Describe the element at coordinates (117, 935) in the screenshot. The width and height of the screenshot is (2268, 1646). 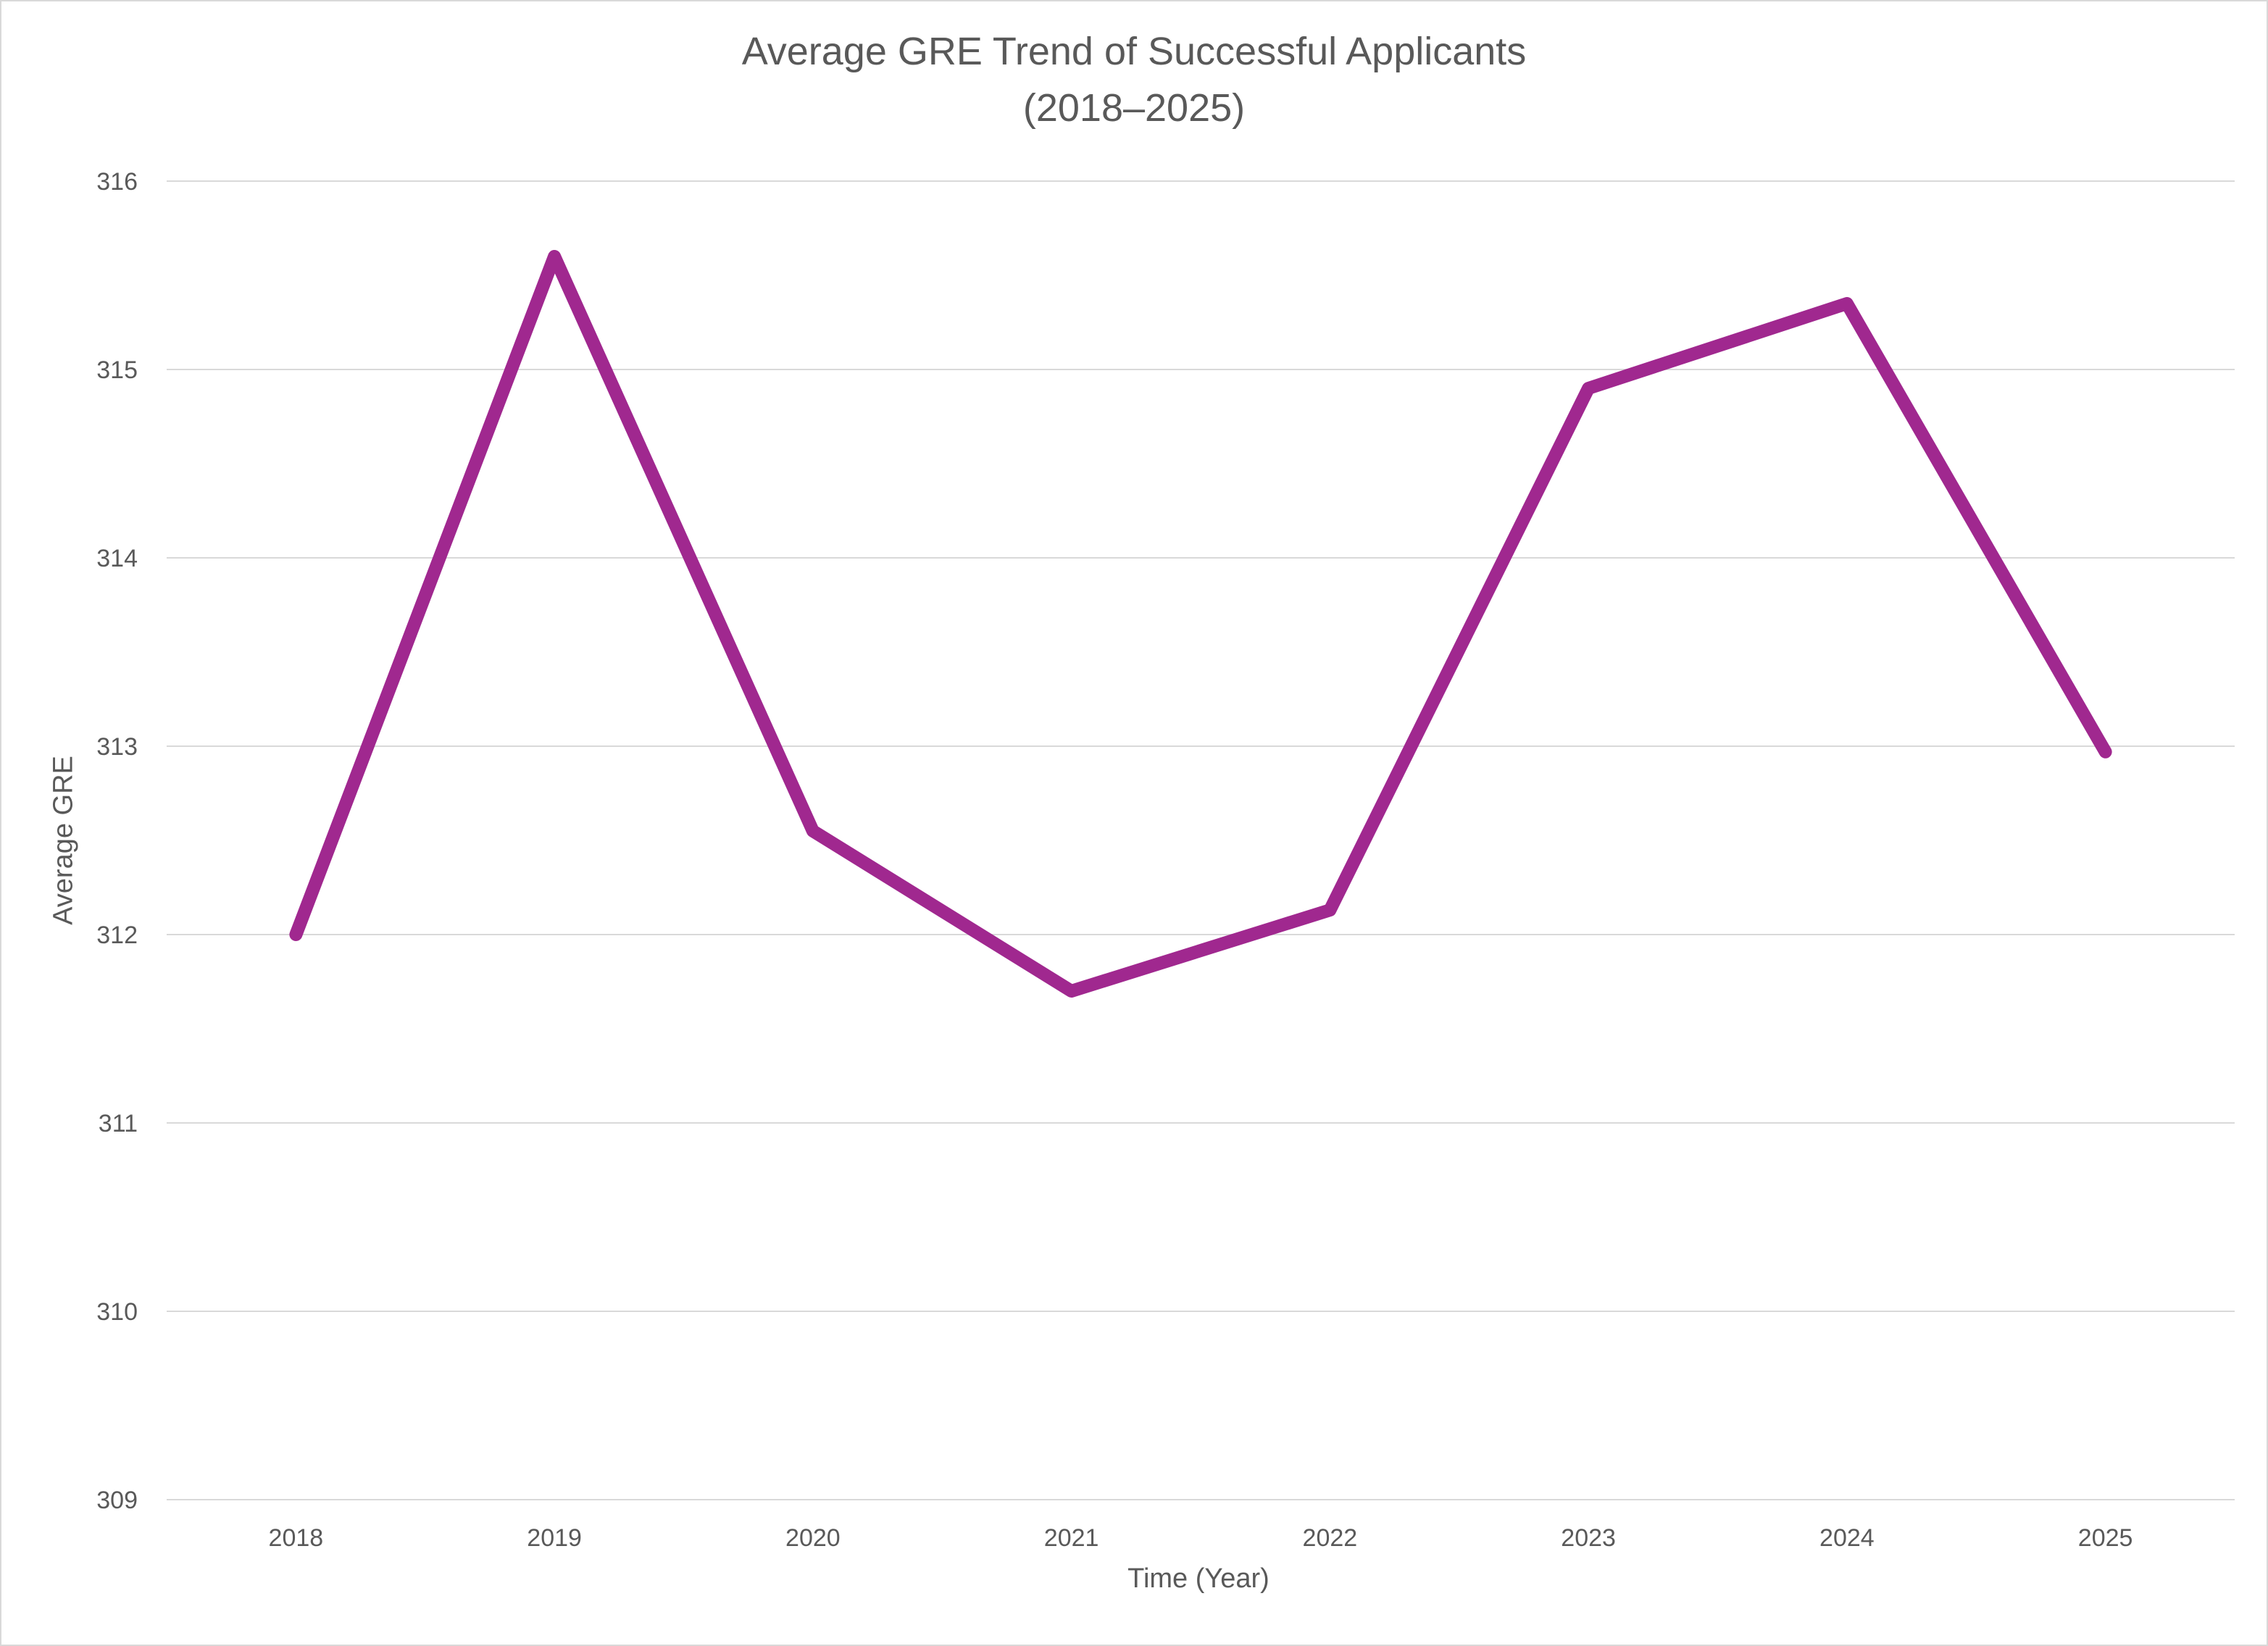
I see `y-tick-label: 312` at that location.